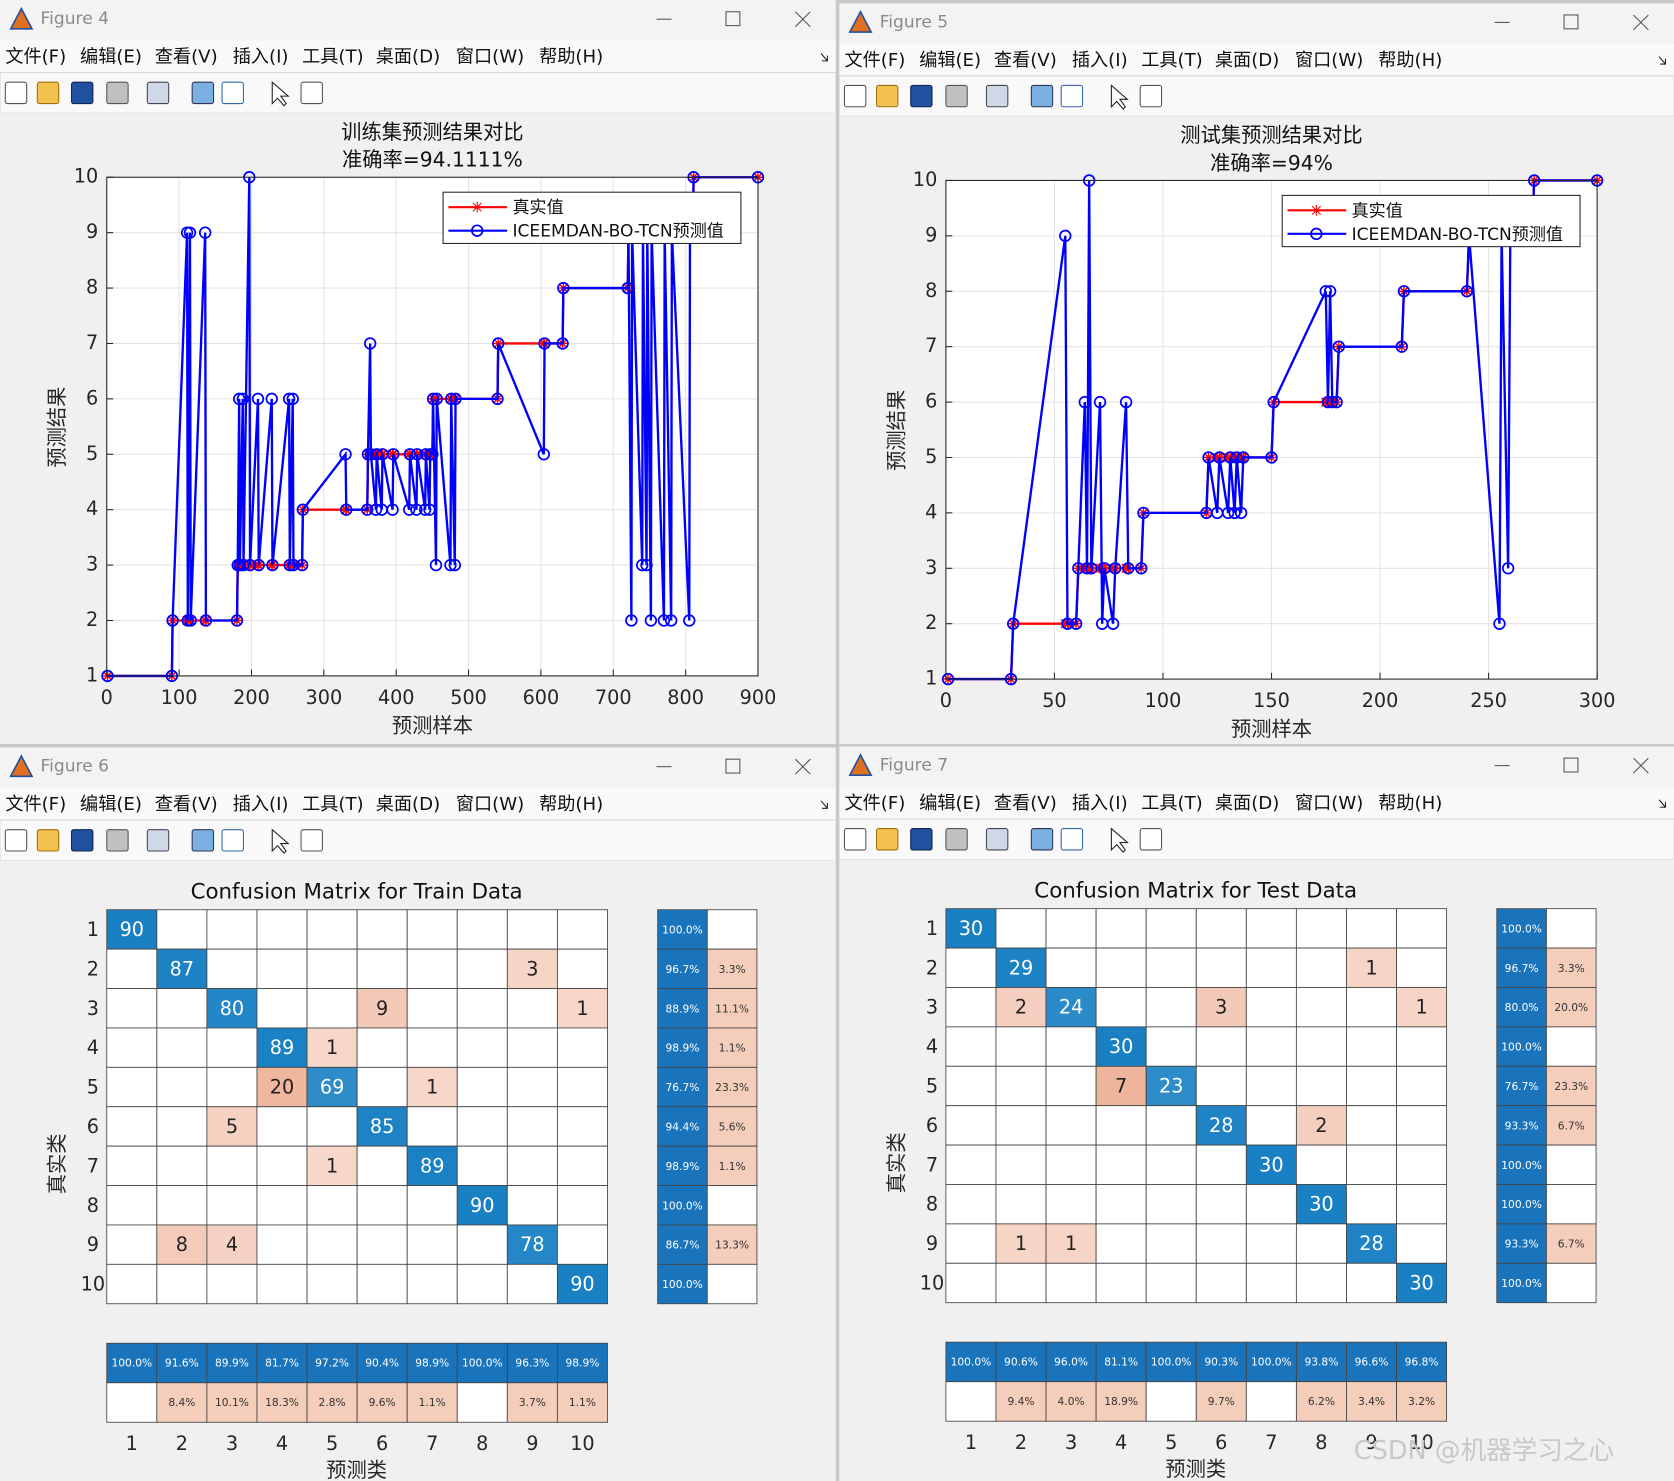  What do you see at coordinates (232, 1363) in the screenshot?
I see `column-summary-value: 89.9%` at bounding box center [232, 1363].